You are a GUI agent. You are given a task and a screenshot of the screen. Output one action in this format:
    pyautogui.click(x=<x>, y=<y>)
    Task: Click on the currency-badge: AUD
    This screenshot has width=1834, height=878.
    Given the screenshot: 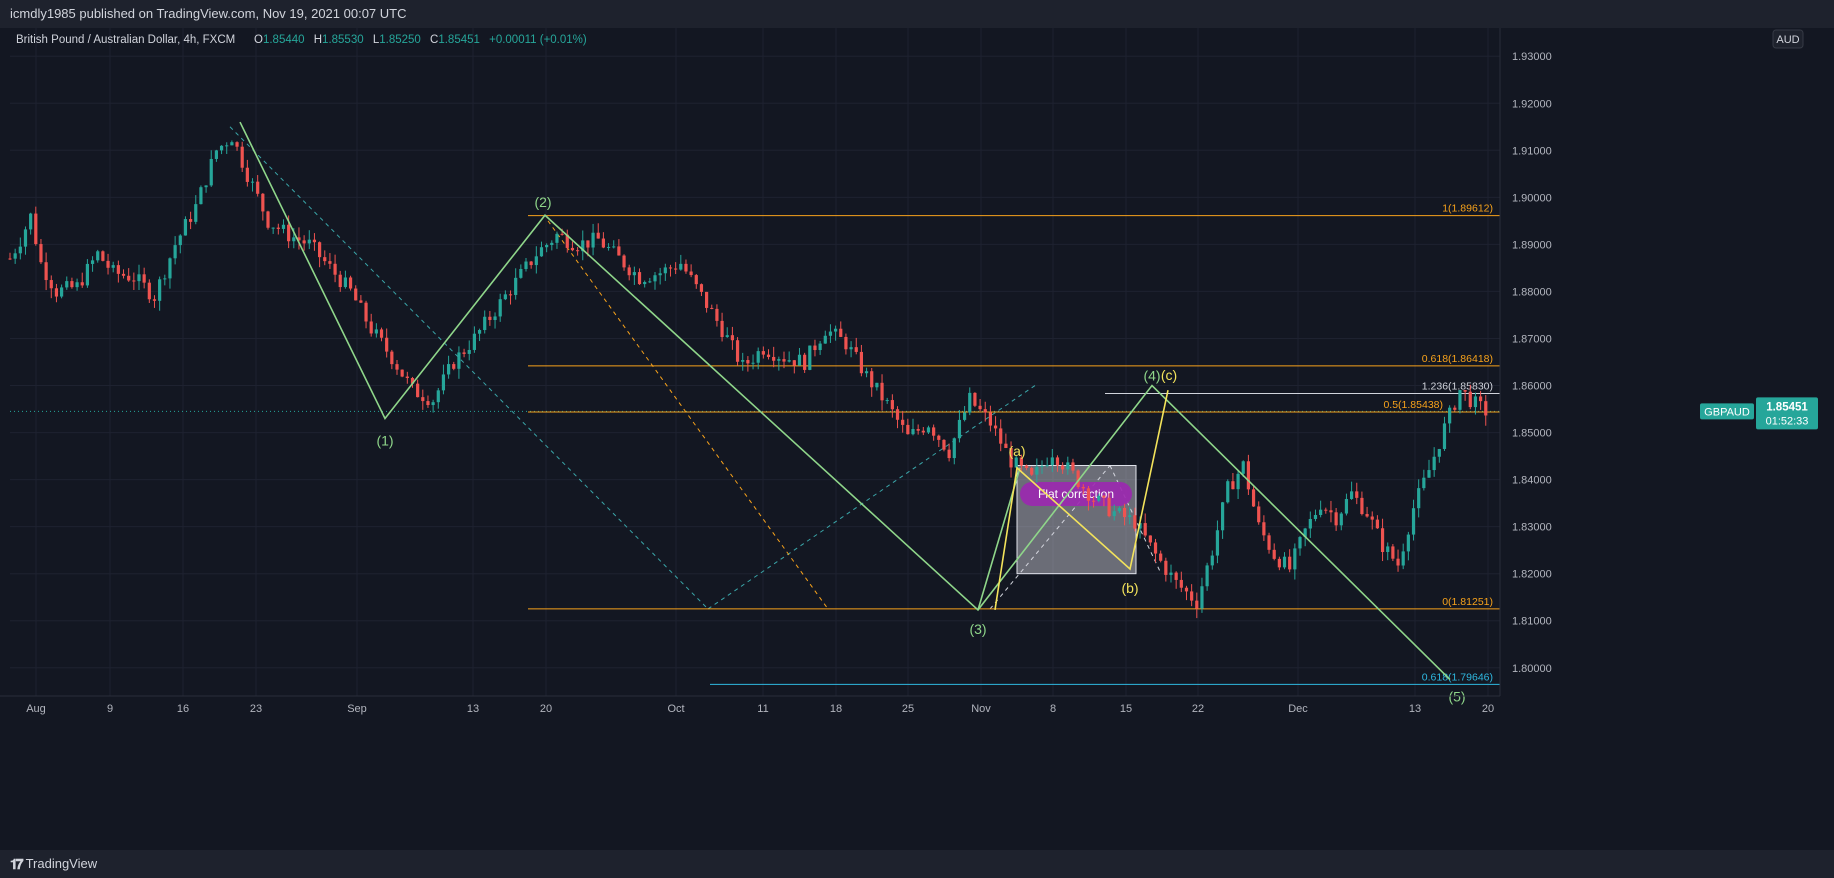 What is the action you would take?
    pyautogui.click(x=1788, y=39)
    